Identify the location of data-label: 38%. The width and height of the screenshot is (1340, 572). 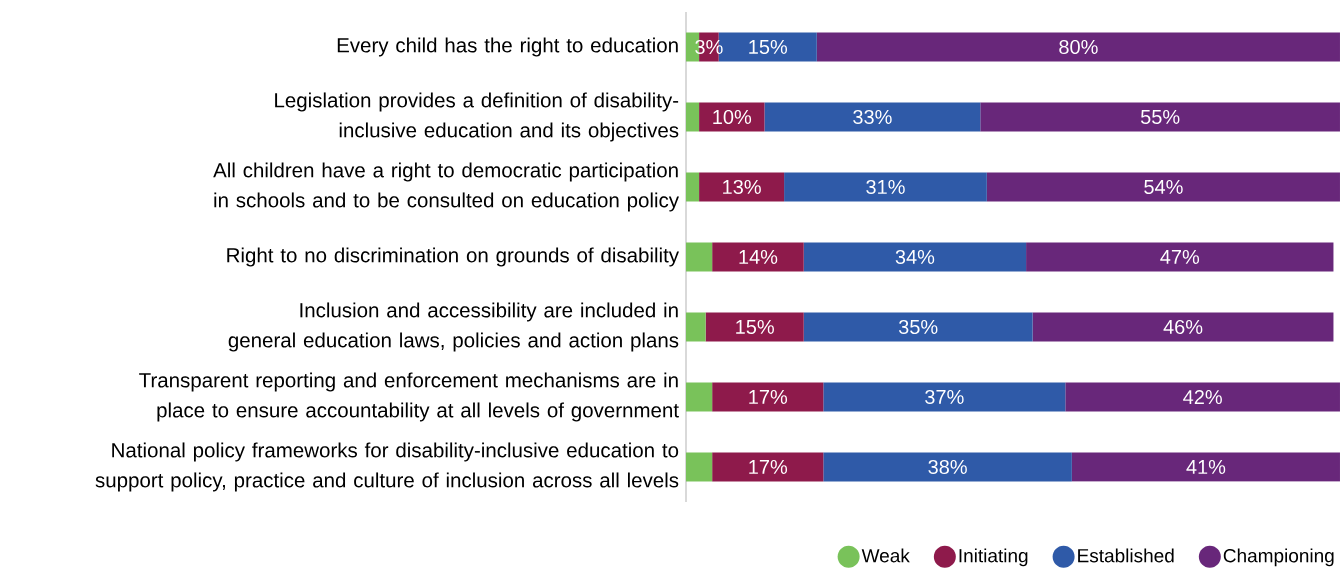
(947, 467).